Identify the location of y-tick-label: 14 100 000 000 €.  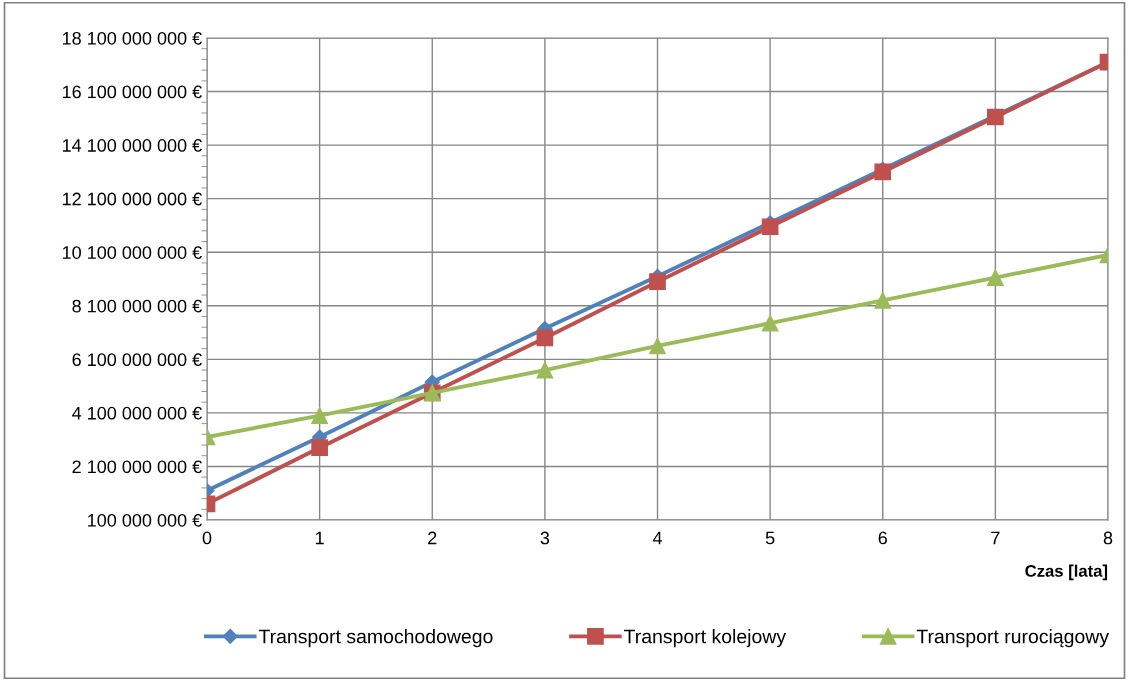
(132, 145).